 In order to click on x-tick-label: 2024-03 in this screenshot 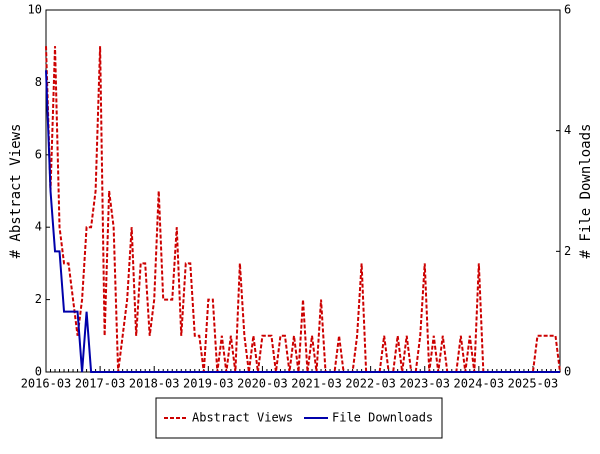, I will do `click(479, 384)`.